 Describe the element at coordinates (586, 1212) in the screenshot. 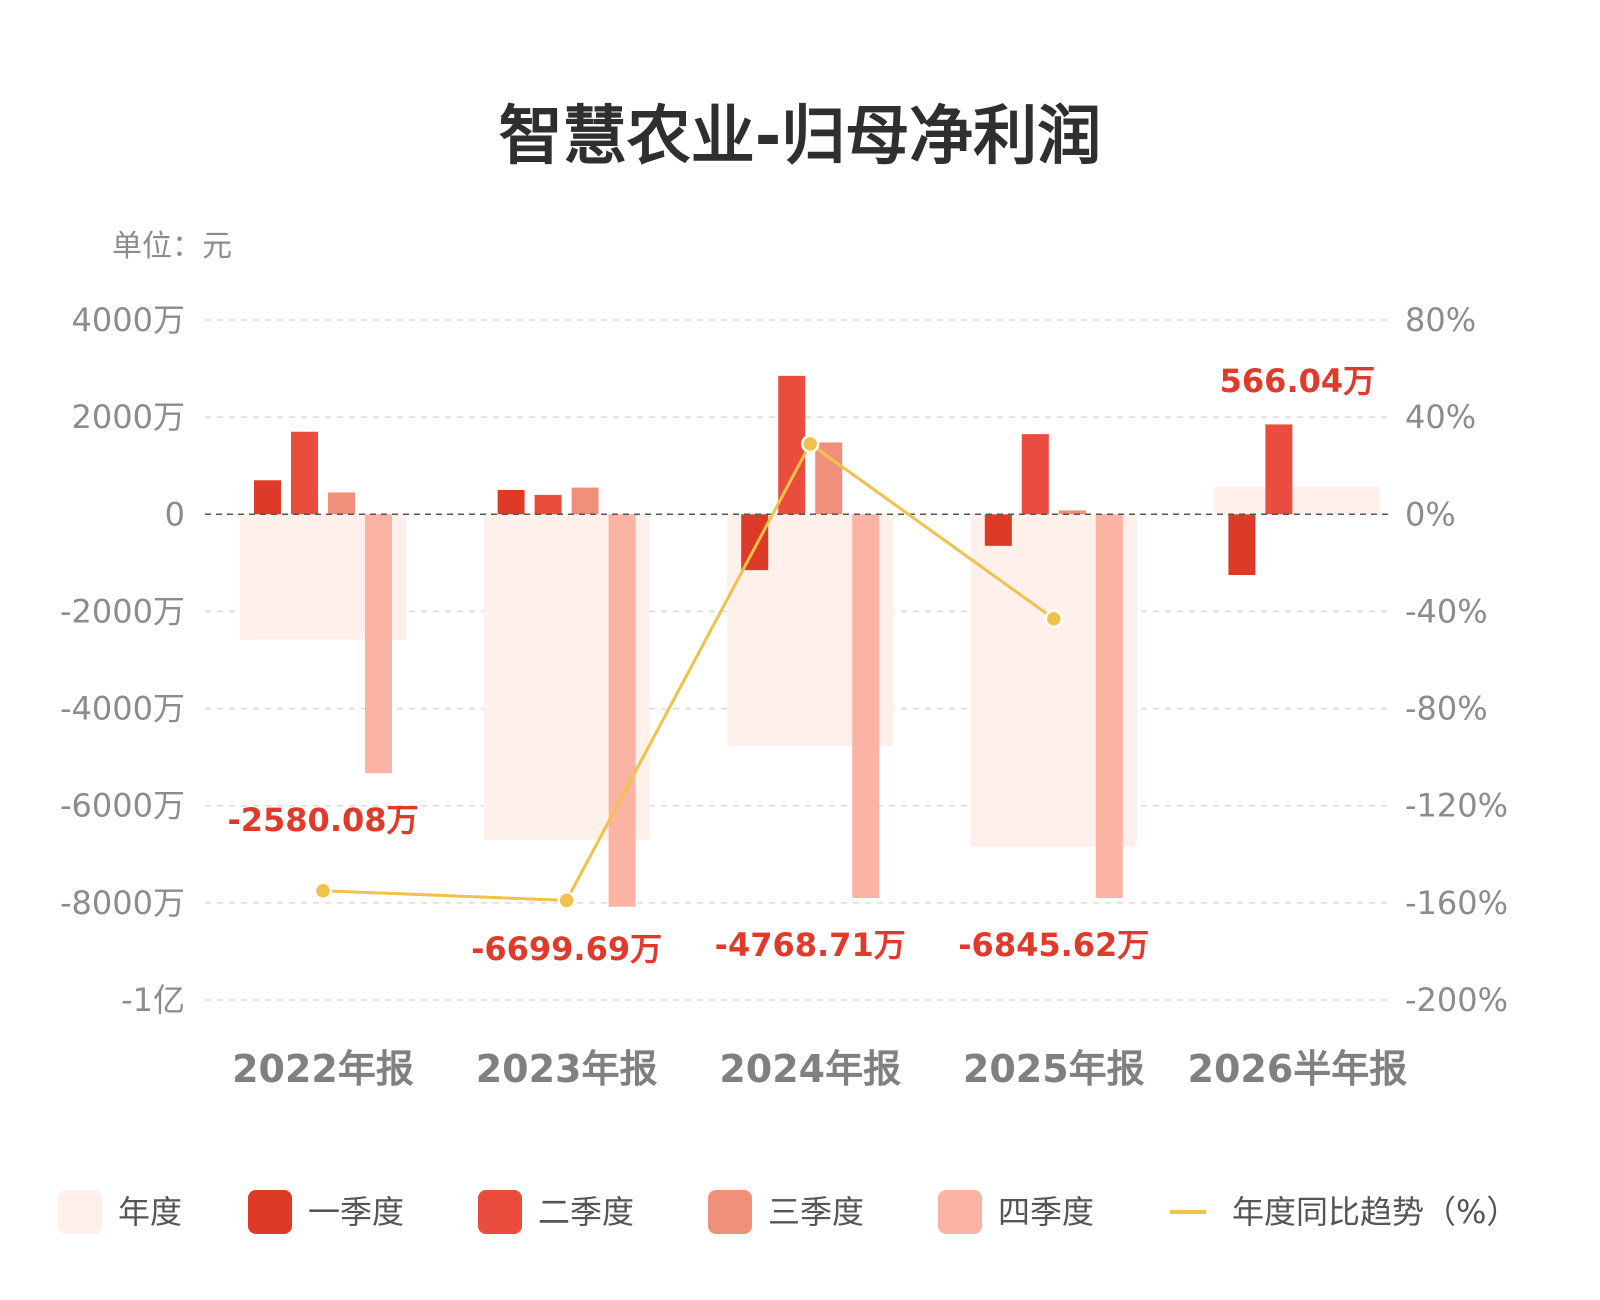

I see `legend-label: 二季度` at that location.